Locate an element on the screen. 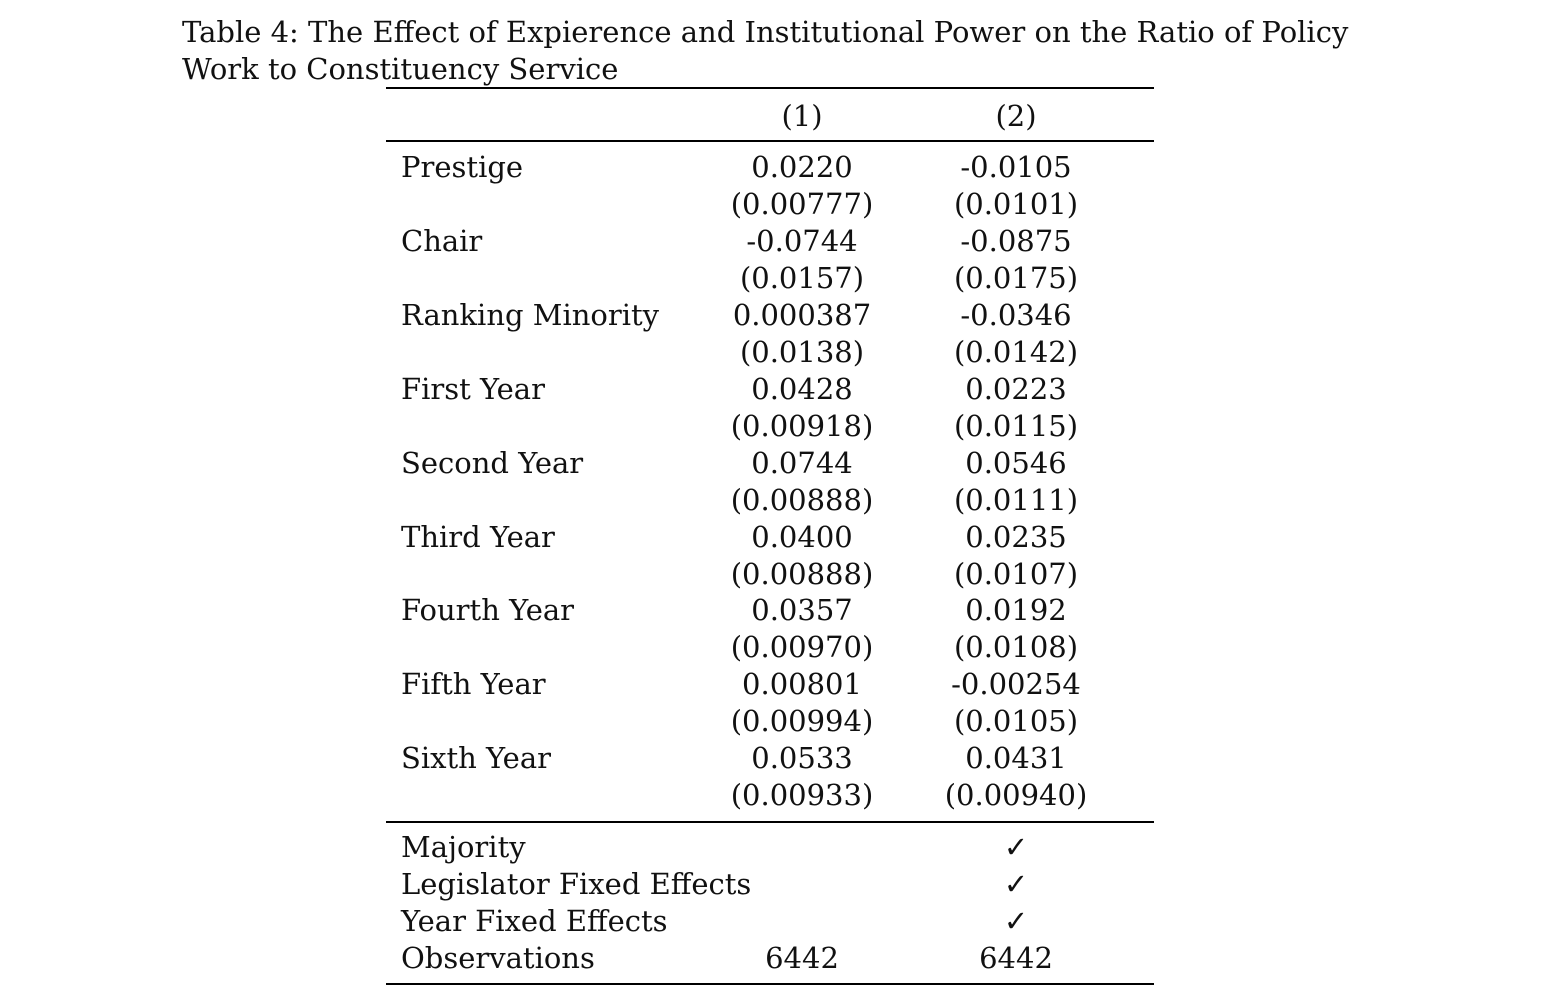 The height and width of the screenshot is (991, 1559). se-col2: (0.0175) is located at coordinates (1016, 278).